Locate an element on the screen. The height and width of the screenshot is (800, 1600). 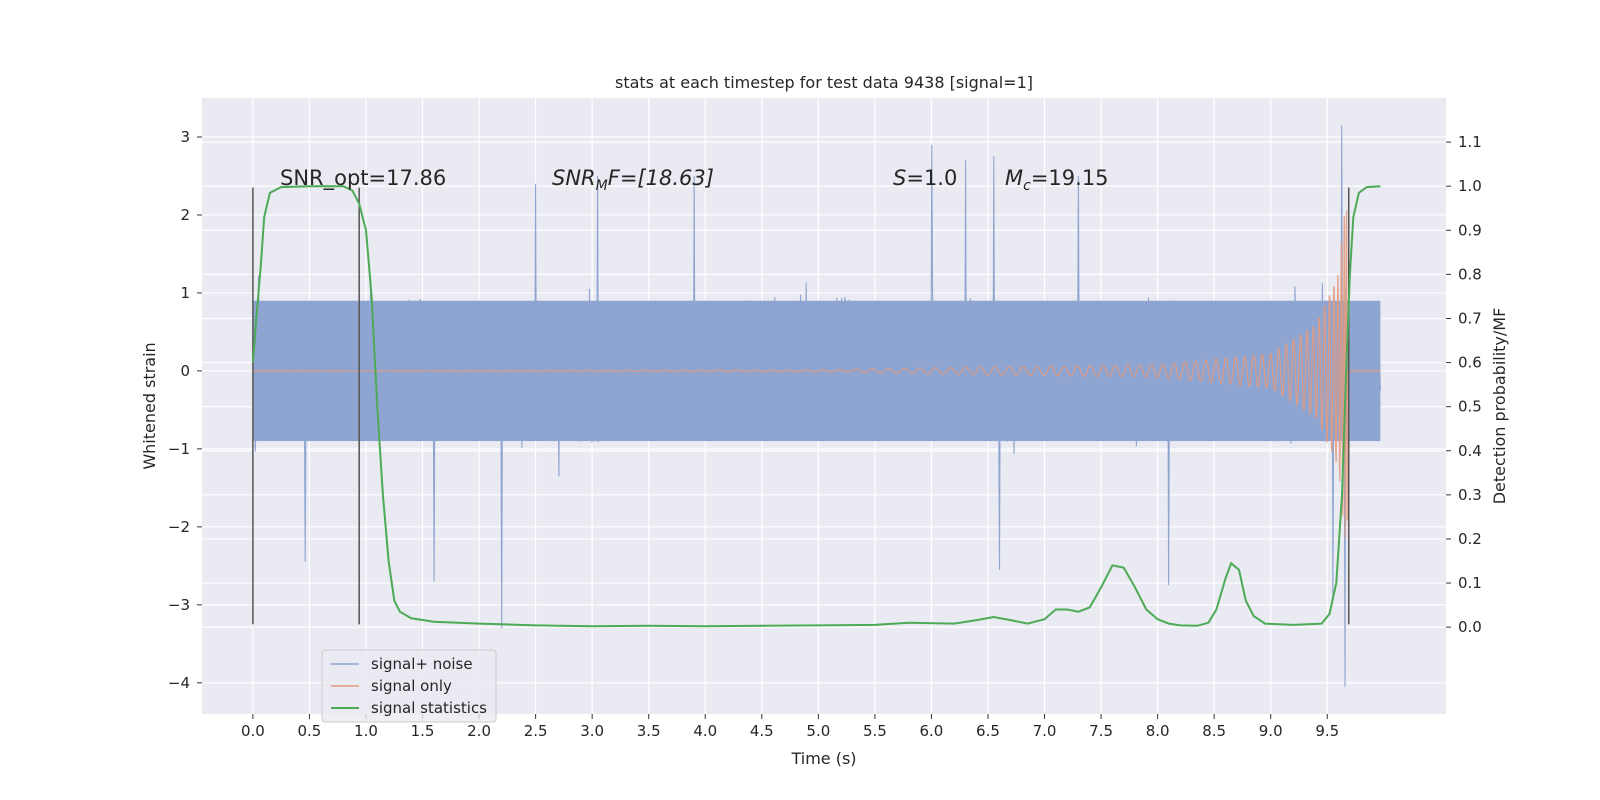
legend-label-signal-statistics: signal statistics is located at coordinates (429, 708).